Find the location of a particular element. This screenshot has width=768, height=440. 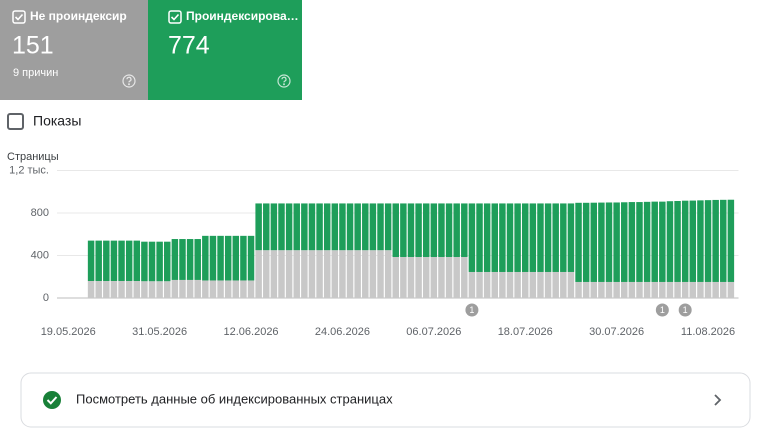

x-tick-label: 30.07.2026 is located at coordinates (616, 332).